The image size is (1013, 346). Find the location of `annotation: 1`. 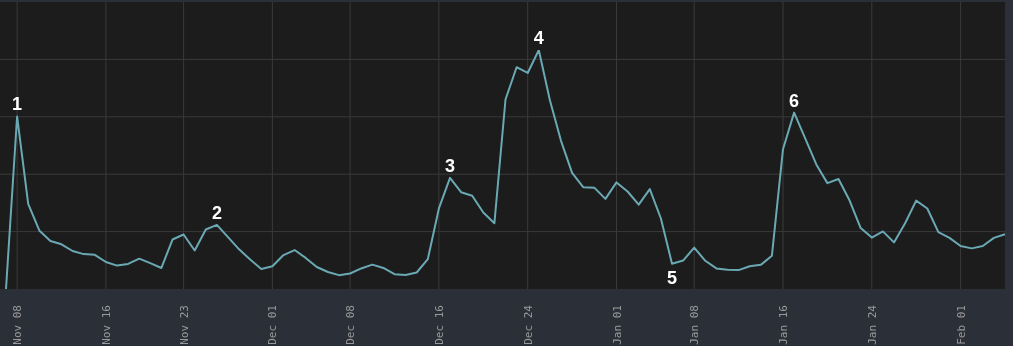

annotation: 1 is located at coordinates (17, 104).